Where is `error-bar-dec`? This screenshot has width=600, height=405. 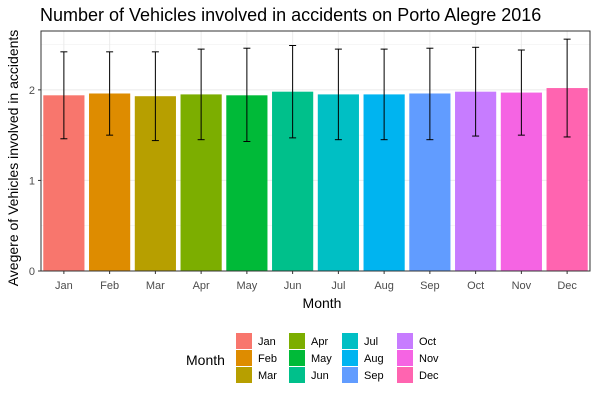
error-bar-dec is located at coordinates (567, 88).